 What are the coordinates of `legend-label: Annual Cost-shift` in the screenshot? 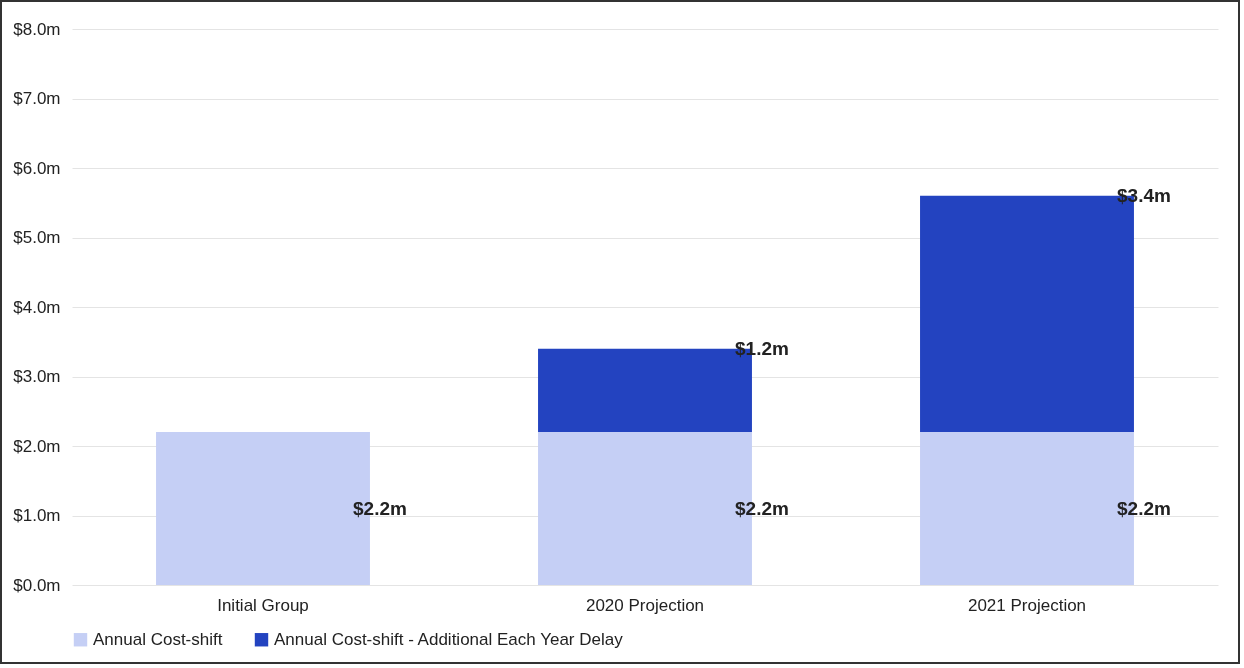 It's located at (158, 639).